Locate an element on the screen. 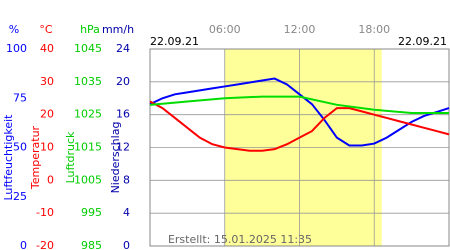 The width and height of the screenshot is (450, 250). y-tick-label: 995 is located at coordinates (91, 212).